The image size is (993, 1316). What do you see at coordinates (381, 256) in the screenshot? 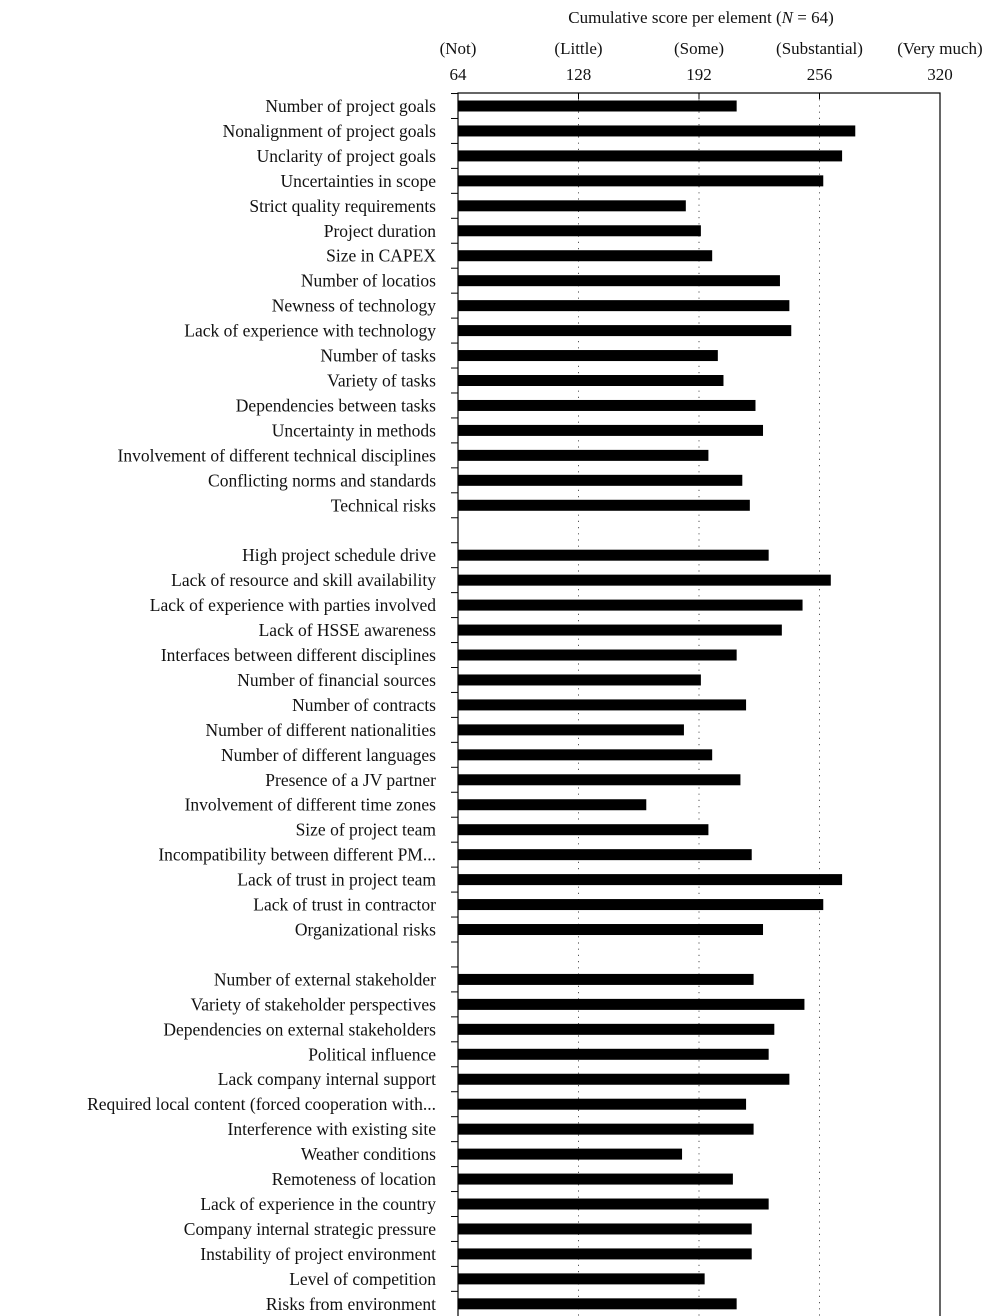
I see `category-label: Size in CAPEX` at bounding box center [381, 256].